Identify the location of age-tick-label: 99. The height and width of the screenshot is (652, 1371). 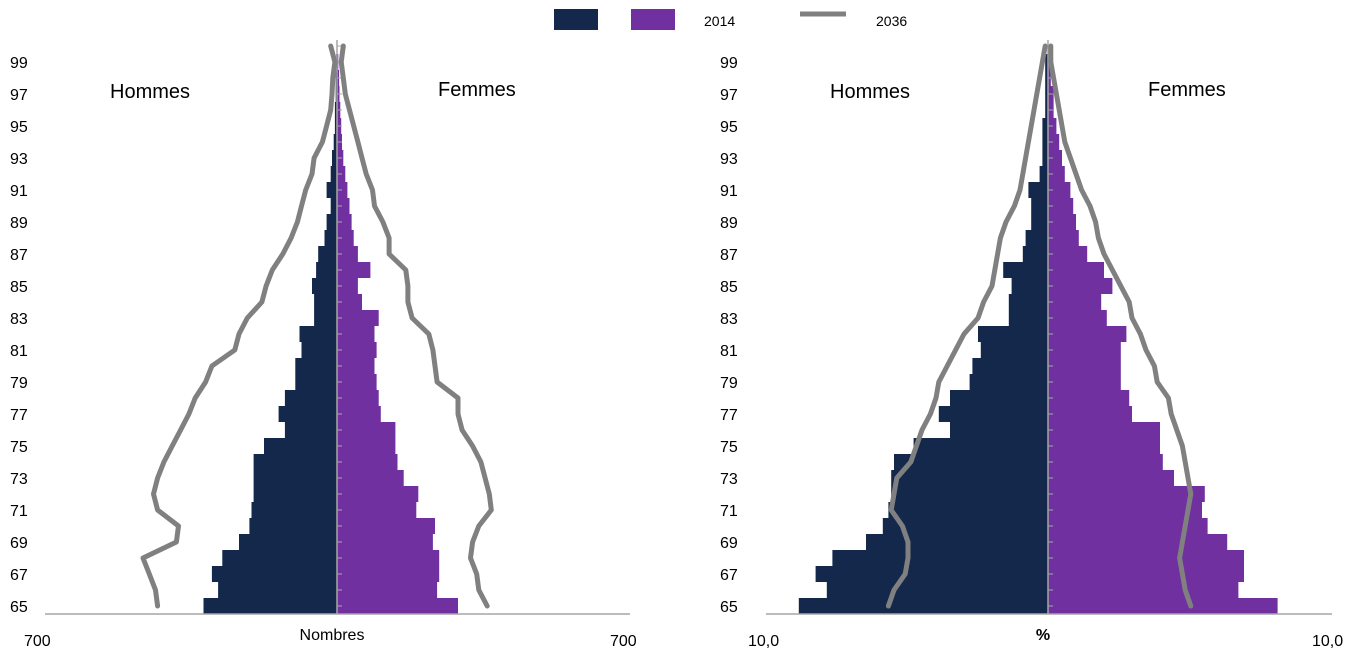
(729, 63).